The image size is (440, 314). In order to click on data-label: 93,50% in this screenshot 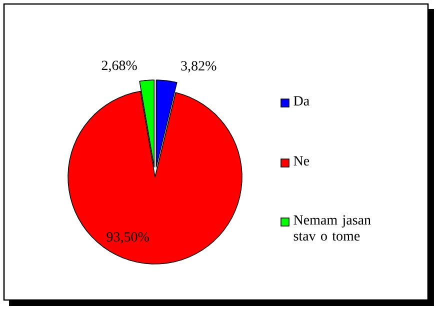, I will do `click(127, 238)`.